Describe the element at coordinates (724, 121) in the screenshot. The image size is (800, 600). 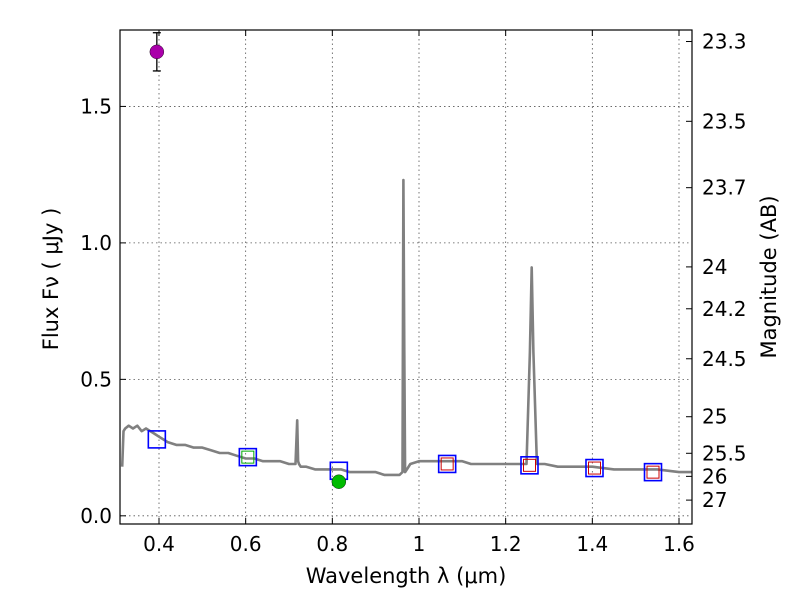
I see `mag-tick-label: 23.5` at that location.